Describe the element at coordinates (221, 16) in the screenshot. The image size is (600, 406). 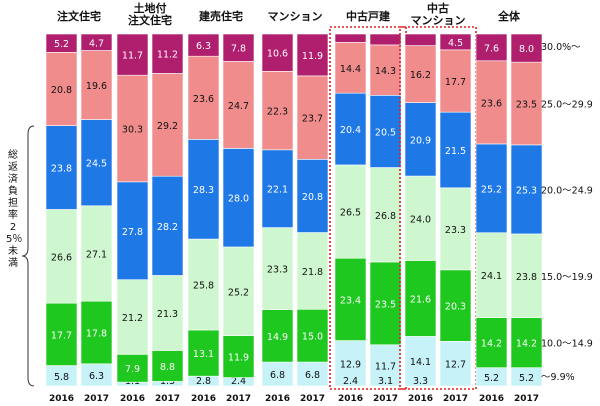
I see `group-title: 建売住宅` at that location.